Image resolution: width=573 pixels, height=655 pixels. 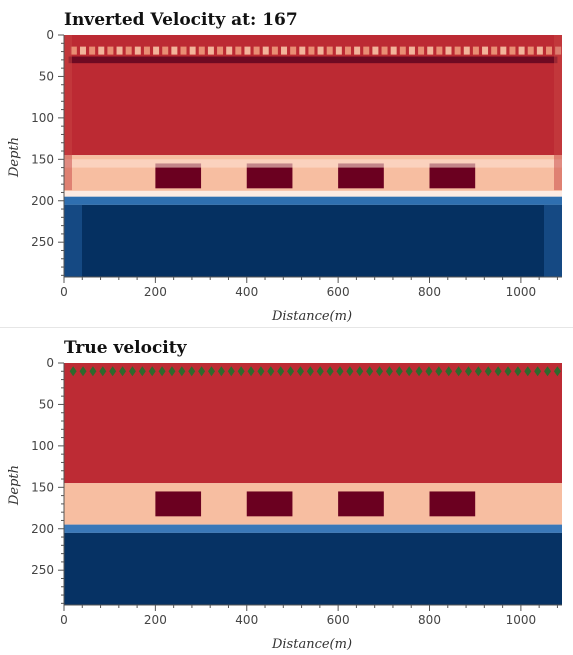 What do you see at coordinates (313, 60) in the screenshot?
I see `surface-artifact` at bounding box center [313, 60].